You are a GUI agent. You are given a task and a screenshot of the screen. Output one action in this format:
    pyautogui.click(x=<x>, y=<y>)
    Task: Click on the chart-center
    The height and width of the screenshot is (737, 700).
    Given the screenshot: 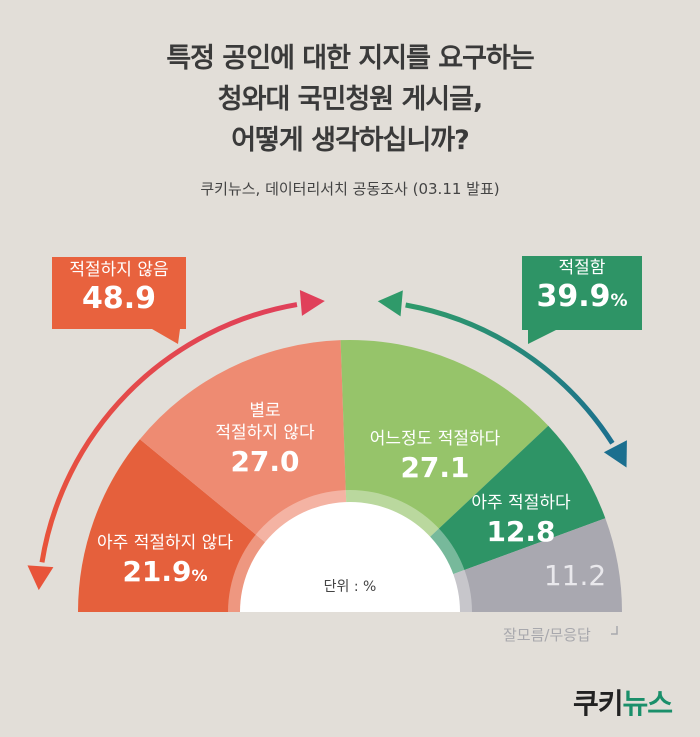 What is the action you would take?
    pyautogui.click(x=350, y=551)
    